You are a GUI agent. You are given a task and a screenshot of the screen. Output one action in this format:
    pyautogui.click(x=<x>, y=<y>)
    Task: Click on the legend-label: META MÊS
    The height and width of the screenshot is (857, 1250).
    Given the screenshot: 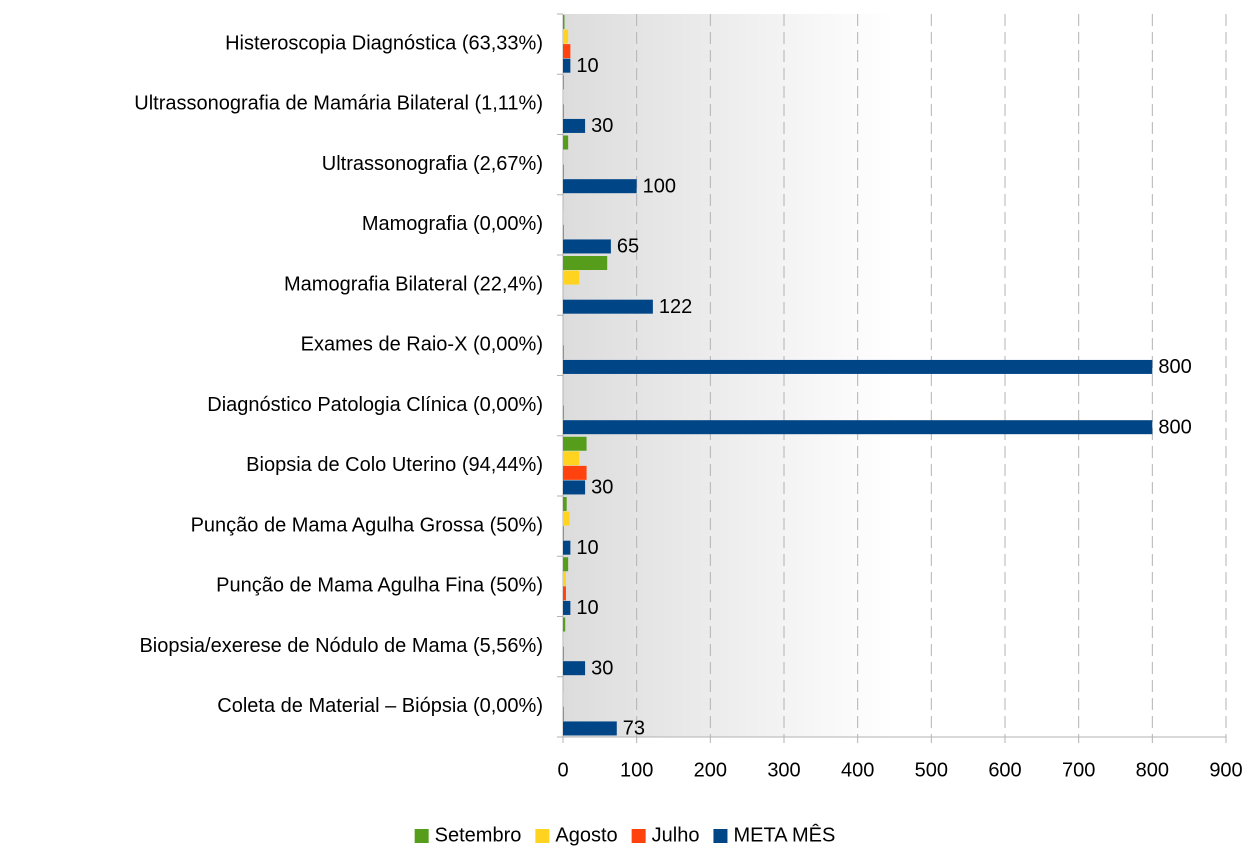 What is the action you would take?
    pyautogui.click(x=784, y=834)
    